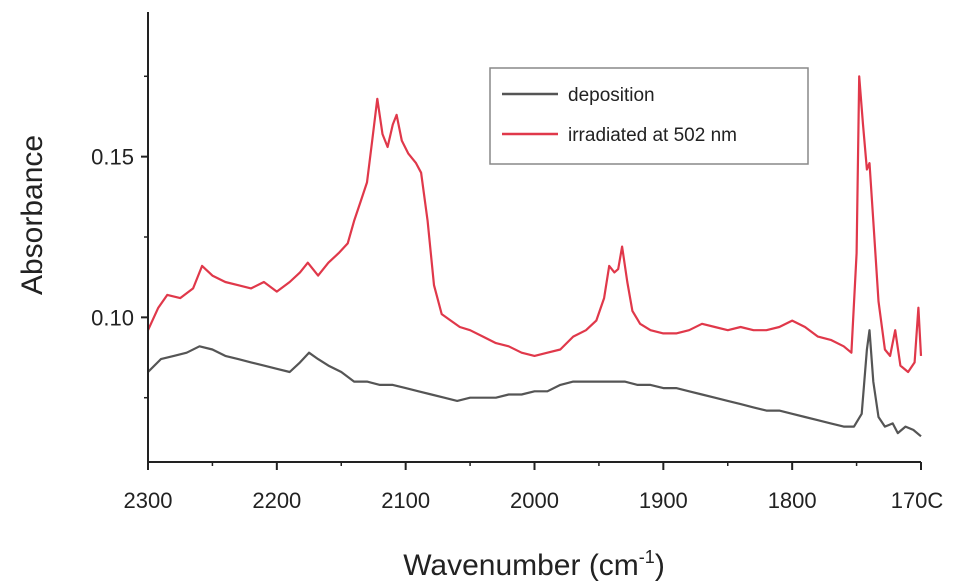 The width and height of the screenshot is (953, 588). What do you see at coordinates (652, 135) in the screenshot?
I see `legend-label-irradiated: irradiated at 502 nm` at bounding box center [652, 135].